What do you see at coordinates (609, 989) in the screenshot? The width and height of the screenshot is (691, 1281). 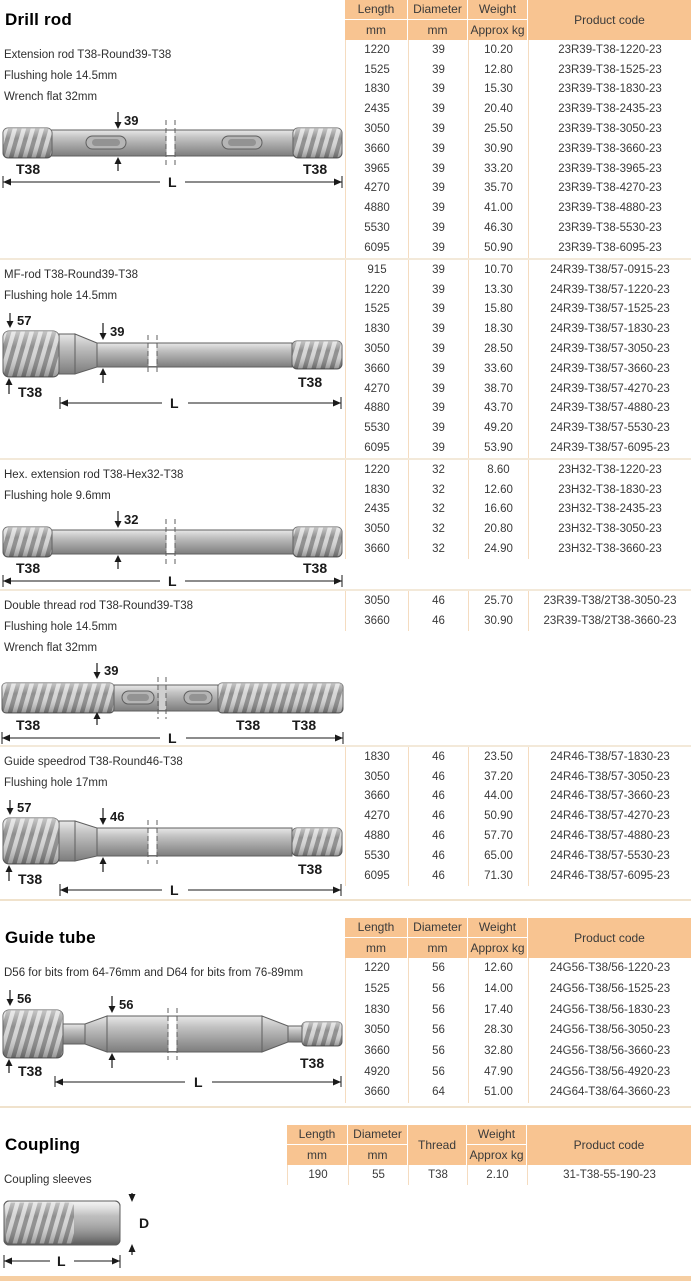 I see `cell-product-code: 24G56-T38/56-1525-23` at bounding box center [609, 989].